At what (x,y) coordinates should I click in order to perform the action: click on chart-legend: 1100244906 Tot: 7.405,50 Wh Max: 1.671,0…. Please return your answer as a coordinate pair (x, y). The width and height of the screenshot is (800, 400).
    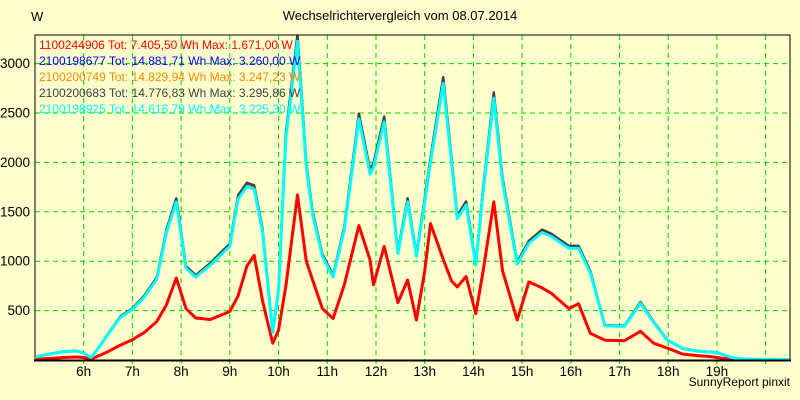
    Looking at the image, I should click on (169, 77).